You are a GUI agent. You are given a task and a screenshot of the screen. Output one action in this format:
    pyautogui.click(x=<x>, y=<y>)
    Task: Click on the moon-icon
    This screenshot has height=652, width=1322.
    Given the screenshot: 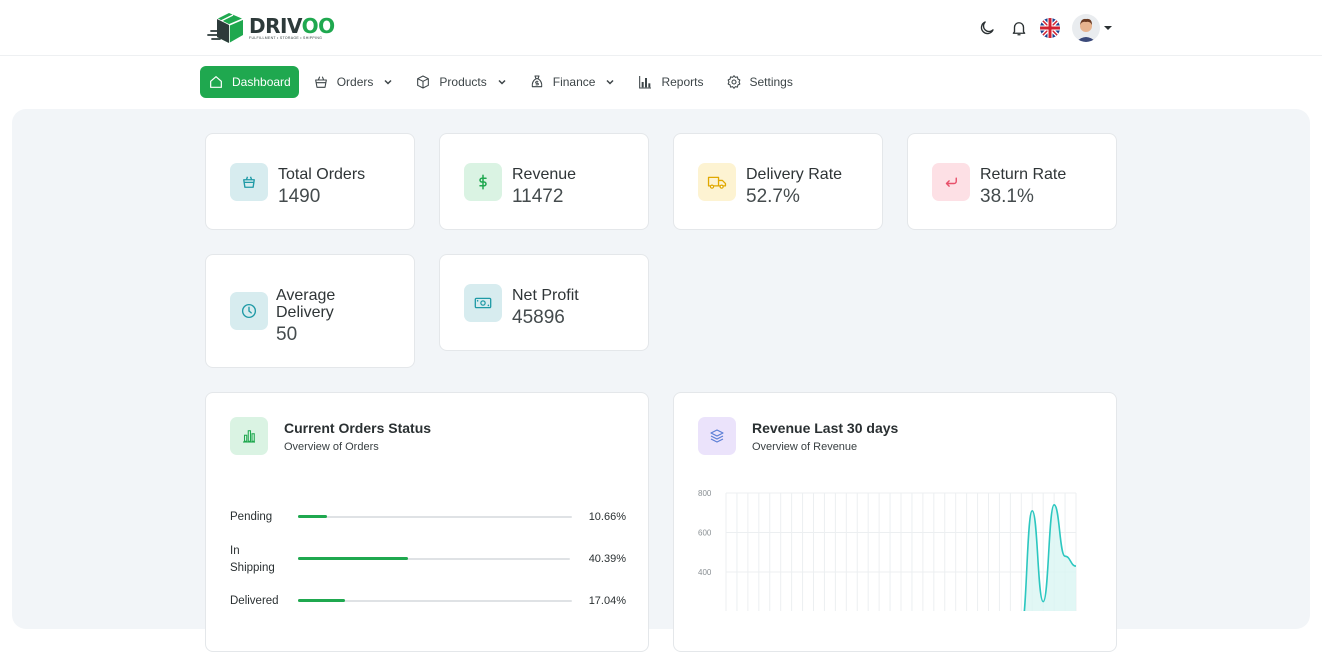 What is the action you would take?
    pyautogui.click(x=987, y=28)
    